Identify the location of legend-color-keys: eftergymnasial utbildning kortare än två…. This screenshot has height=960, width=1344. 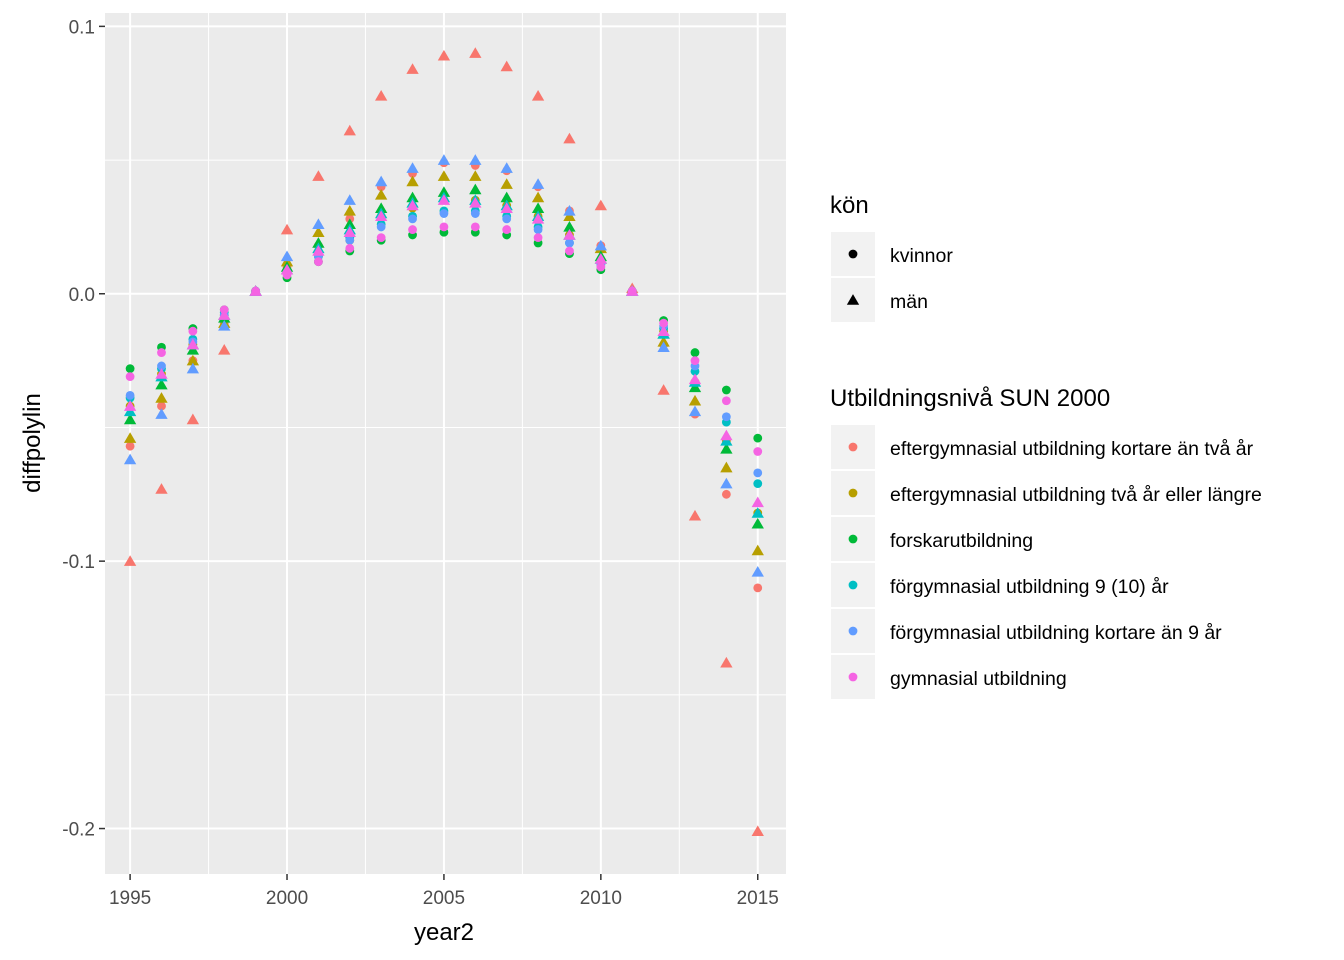
(1046, 562).